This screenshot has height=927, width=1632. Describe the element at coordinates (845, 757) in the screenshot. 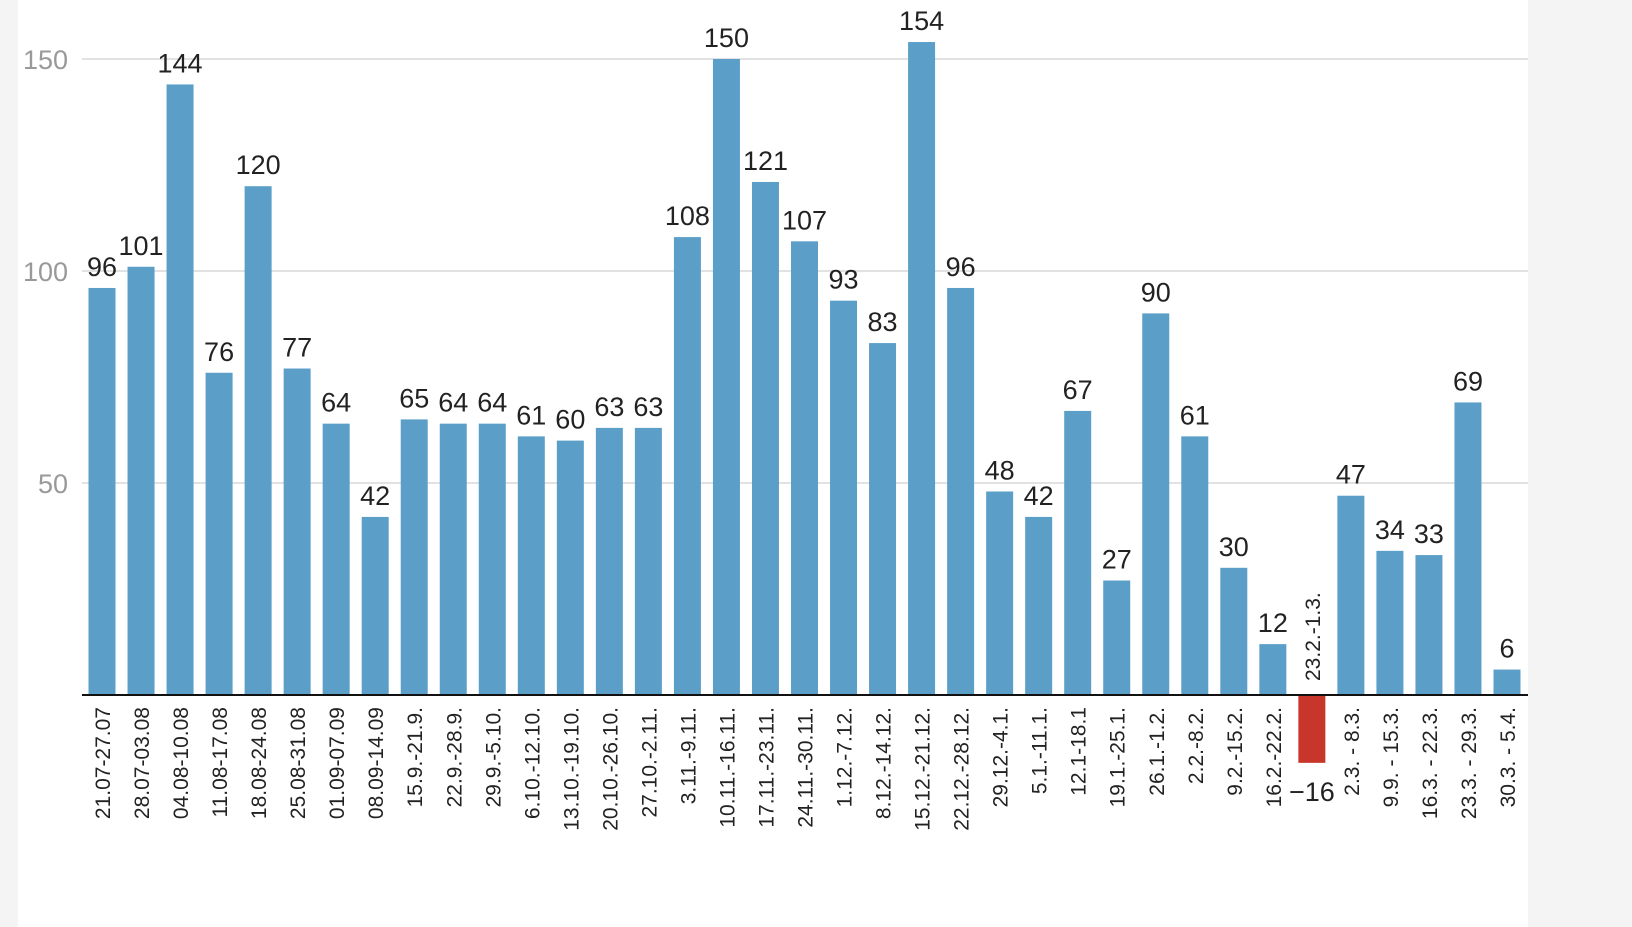

I see `category-label: 1.12.-7.12.` at that location.